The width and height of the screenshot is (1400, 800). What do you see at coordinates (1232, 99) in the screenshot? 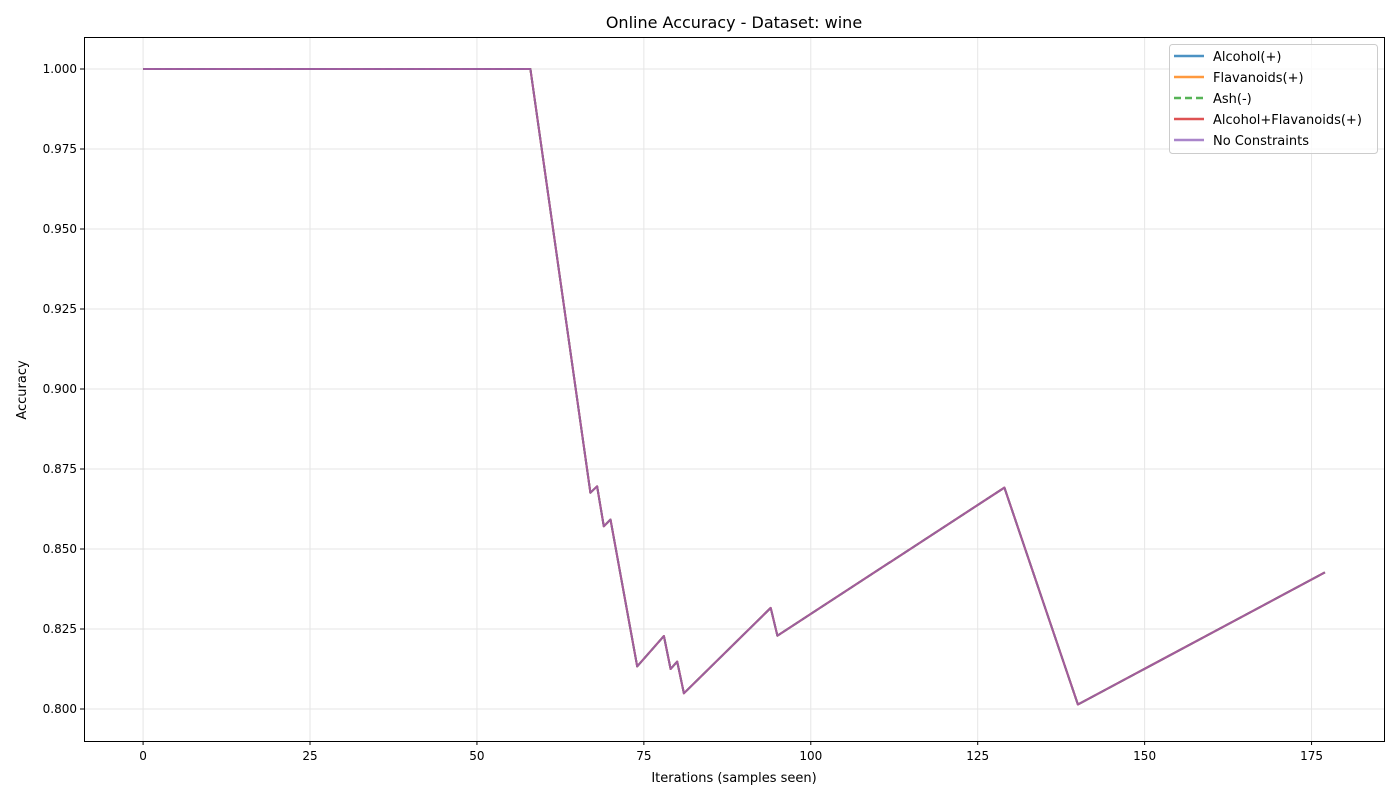
I see `legend-label-3: Ash(-)` at bounding box center [1232, 99].